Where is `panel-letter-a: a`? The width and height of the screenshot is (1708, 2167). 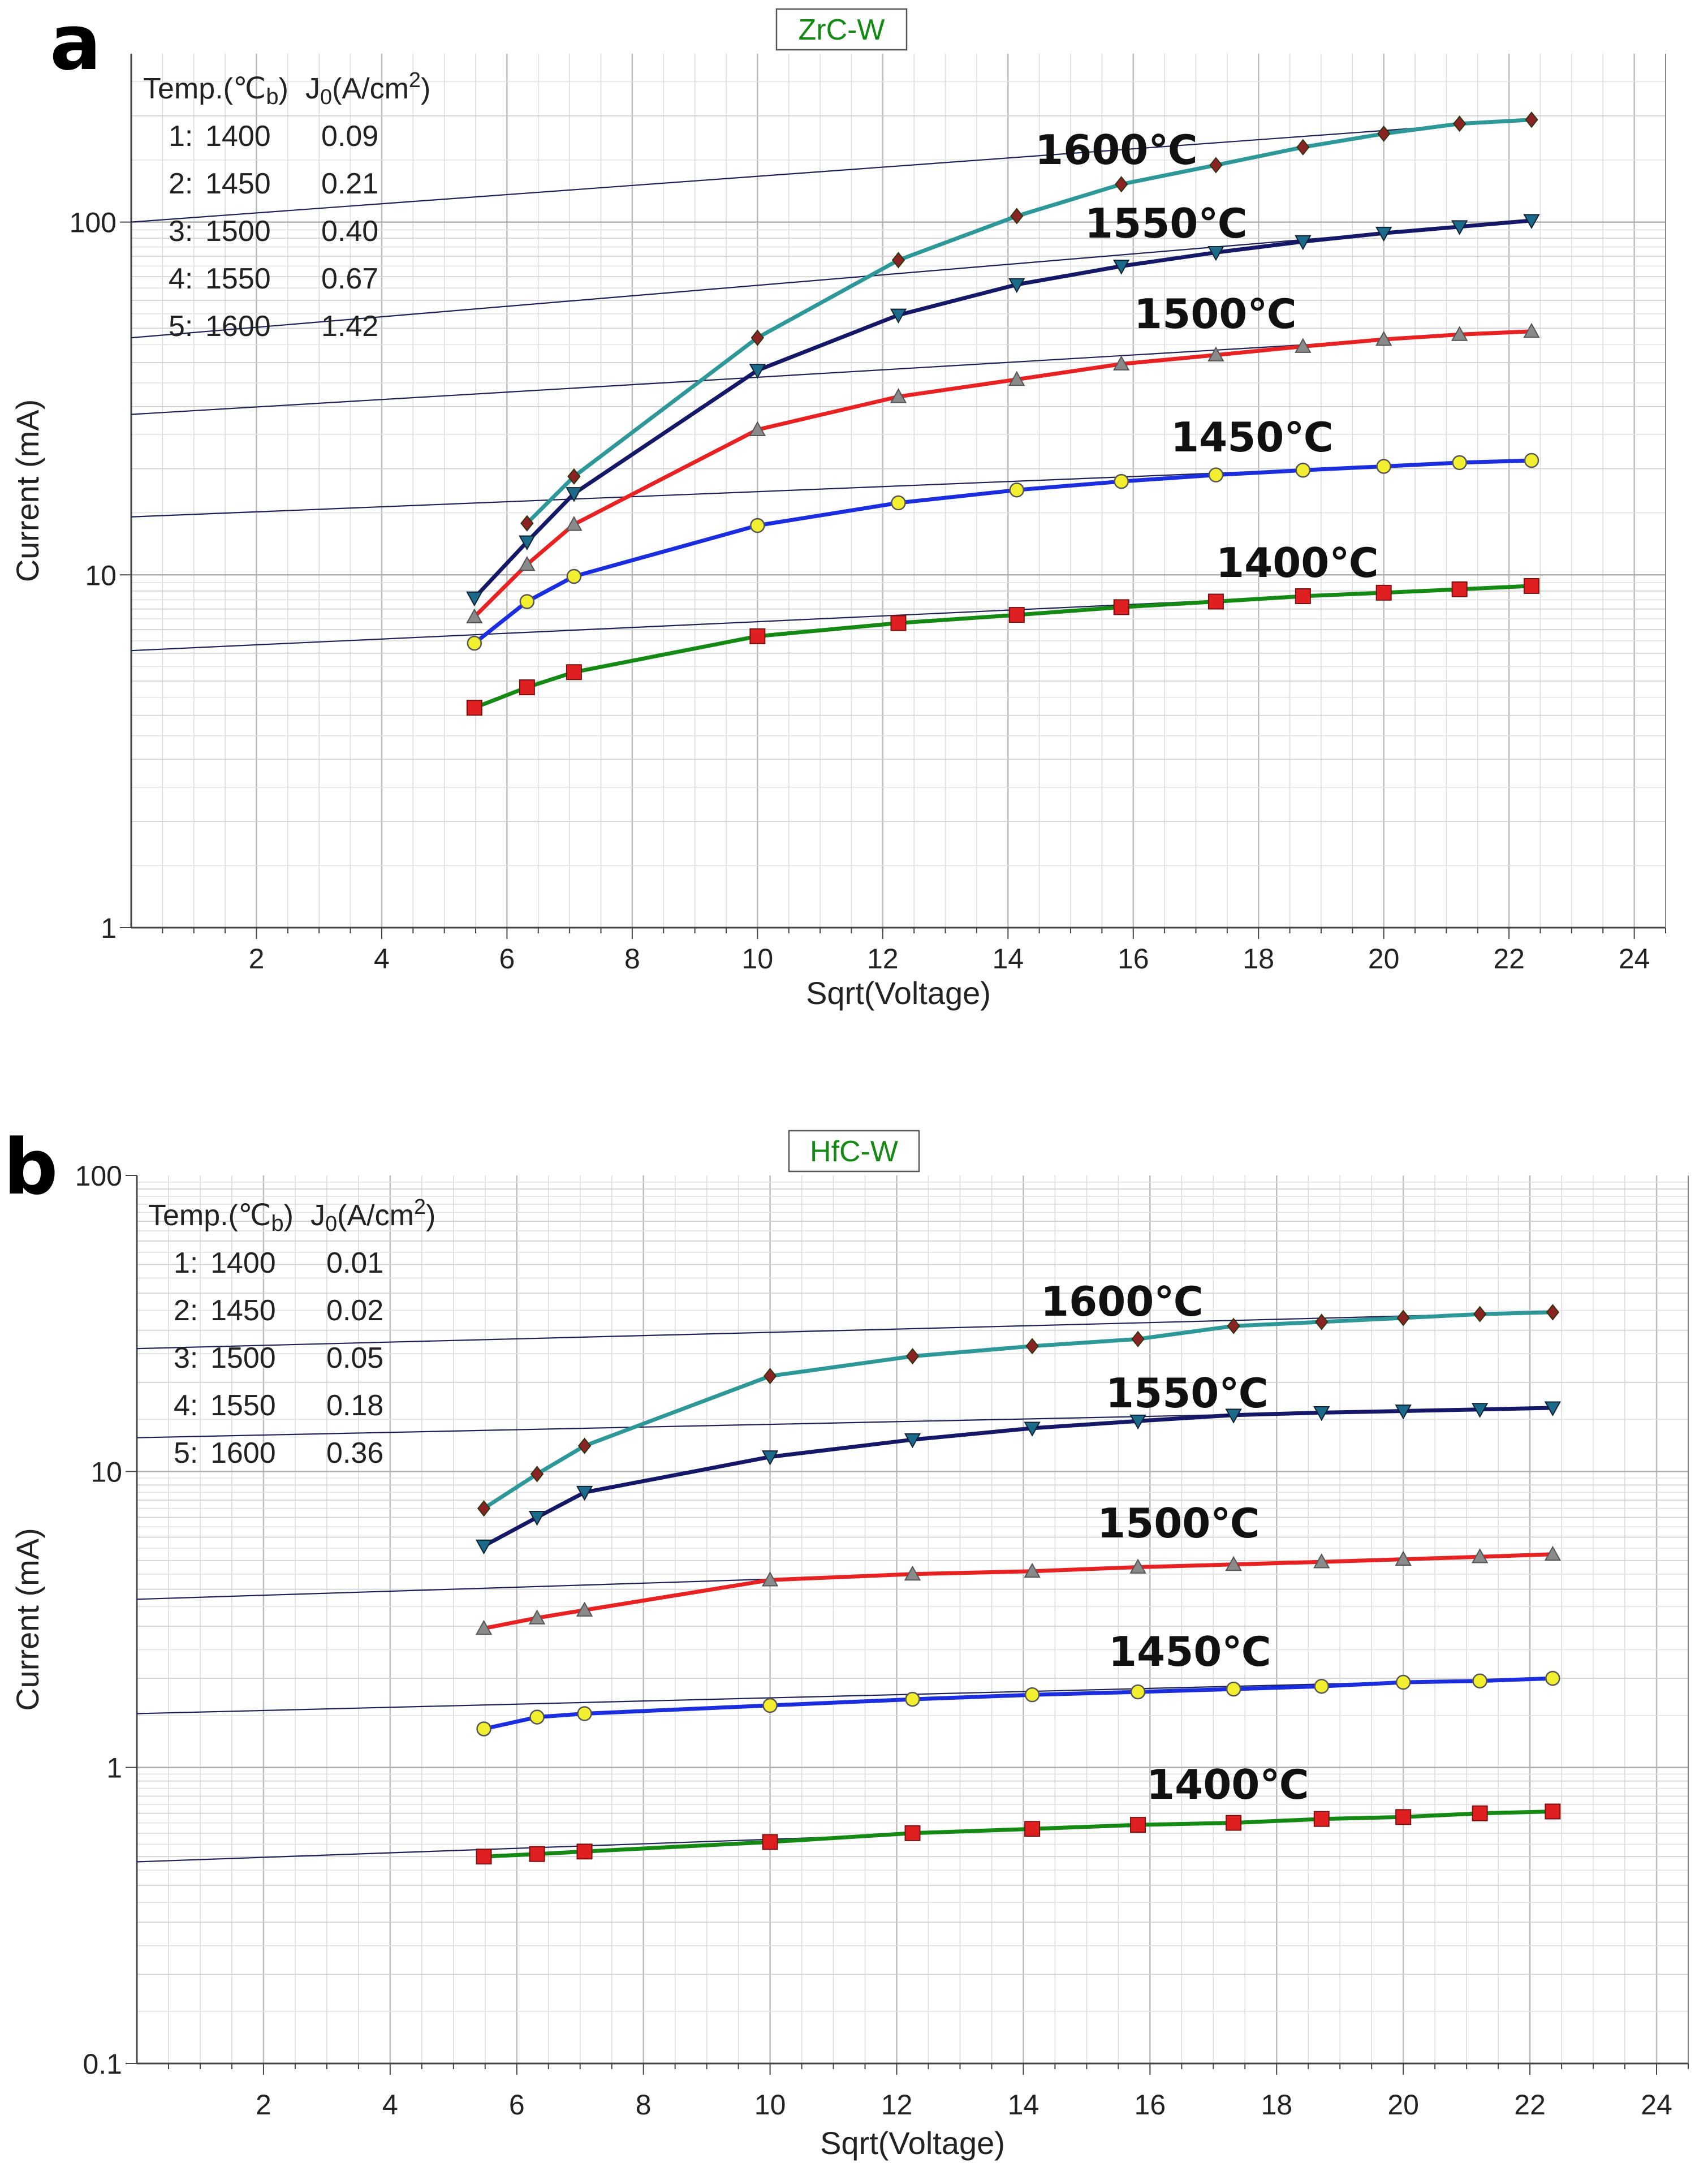
panel-letter-a: a is located at coordinates (75, 43).